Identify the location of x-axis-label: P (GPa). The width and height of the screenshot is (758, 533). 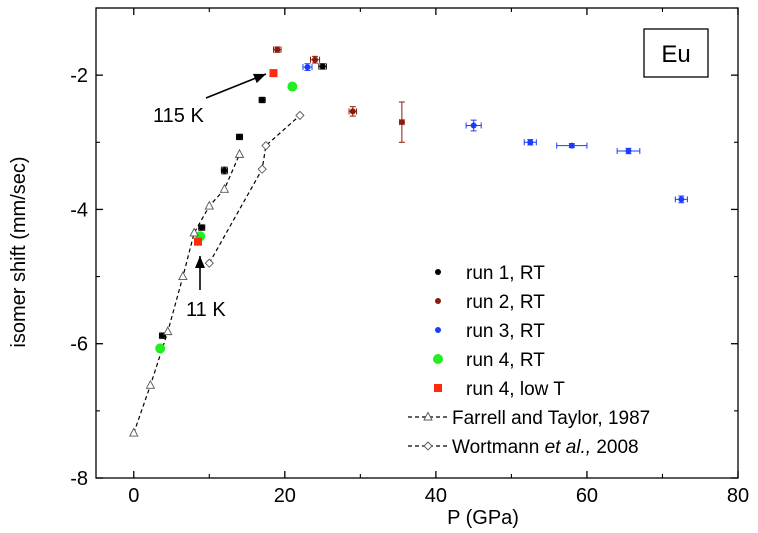
(483, 518).